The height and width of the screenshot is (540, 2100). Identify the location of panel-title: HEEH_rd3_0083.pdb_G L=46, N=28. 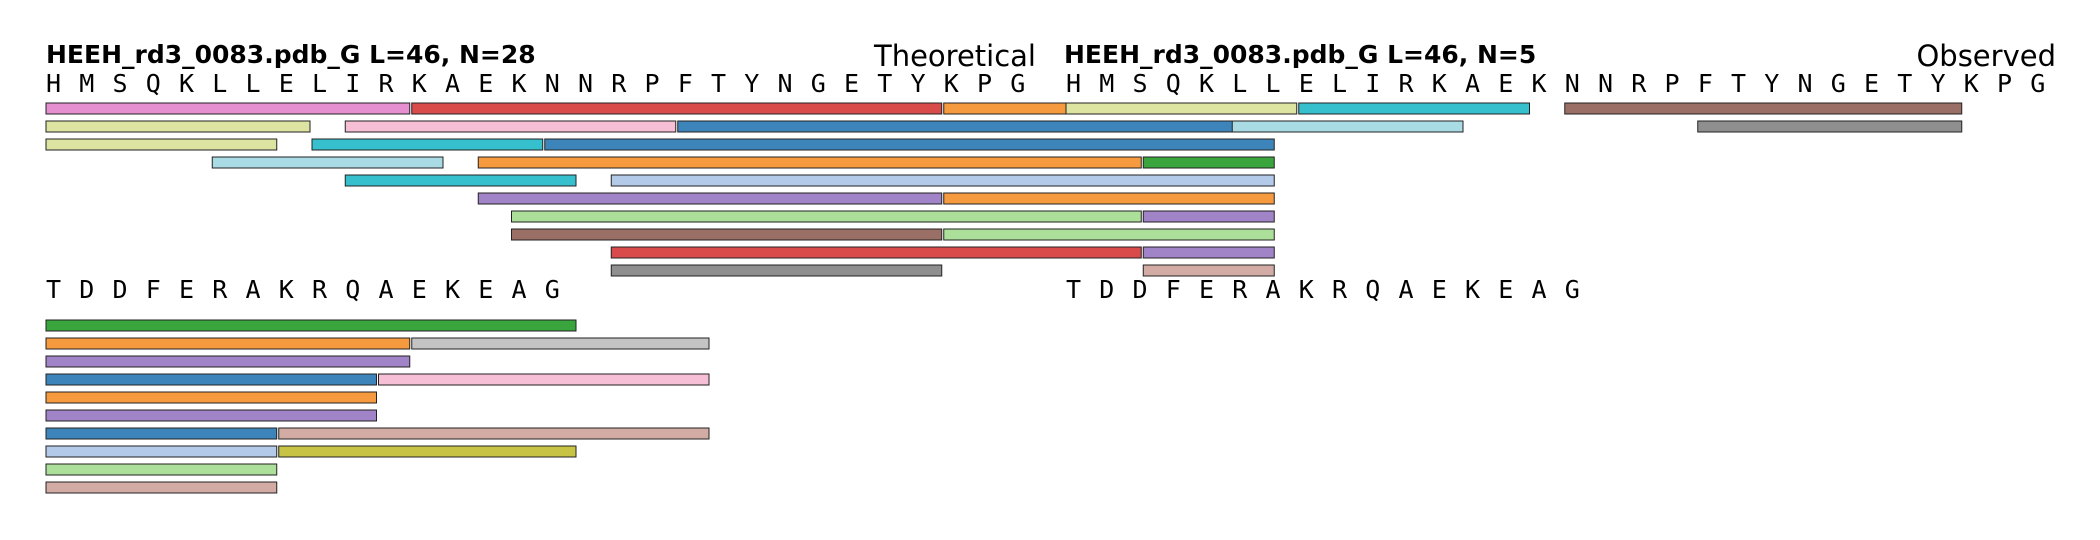
(291, 54).